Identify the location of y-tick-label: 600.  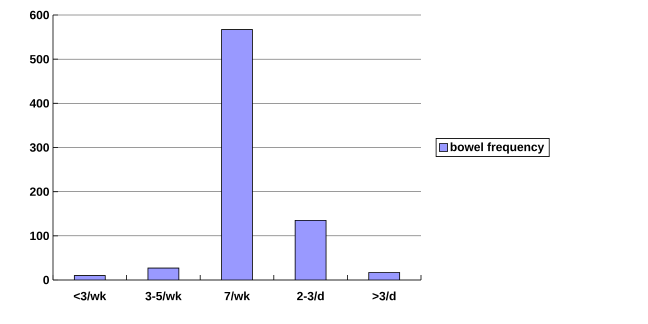
(39, 15).